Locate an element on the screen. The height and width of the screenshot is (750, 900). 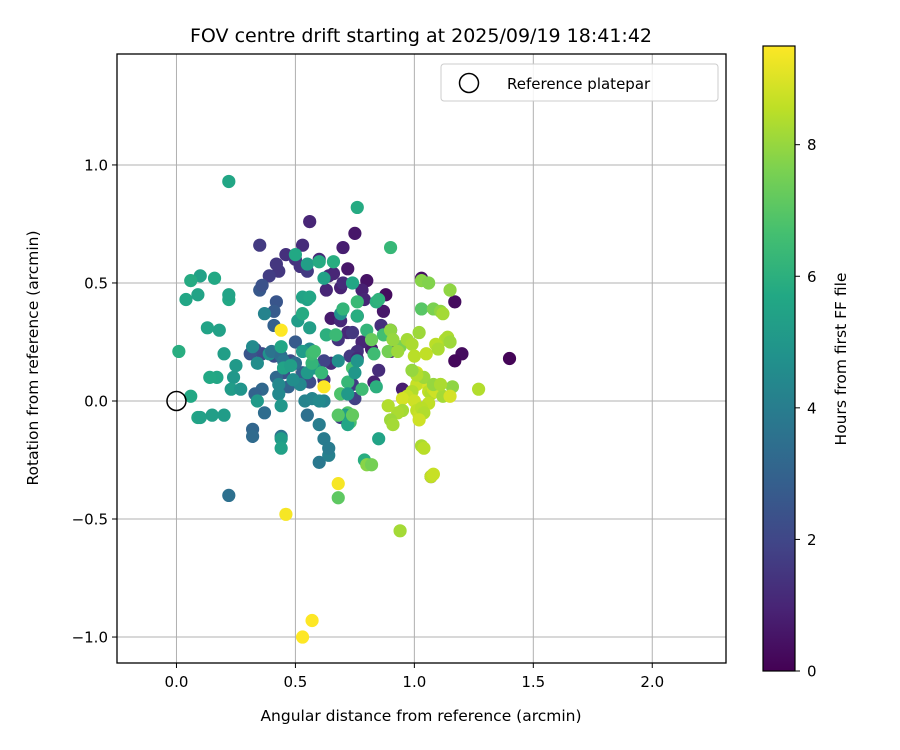
colorbar-label: Hours from first FF file is located at coordinates (841, 359).